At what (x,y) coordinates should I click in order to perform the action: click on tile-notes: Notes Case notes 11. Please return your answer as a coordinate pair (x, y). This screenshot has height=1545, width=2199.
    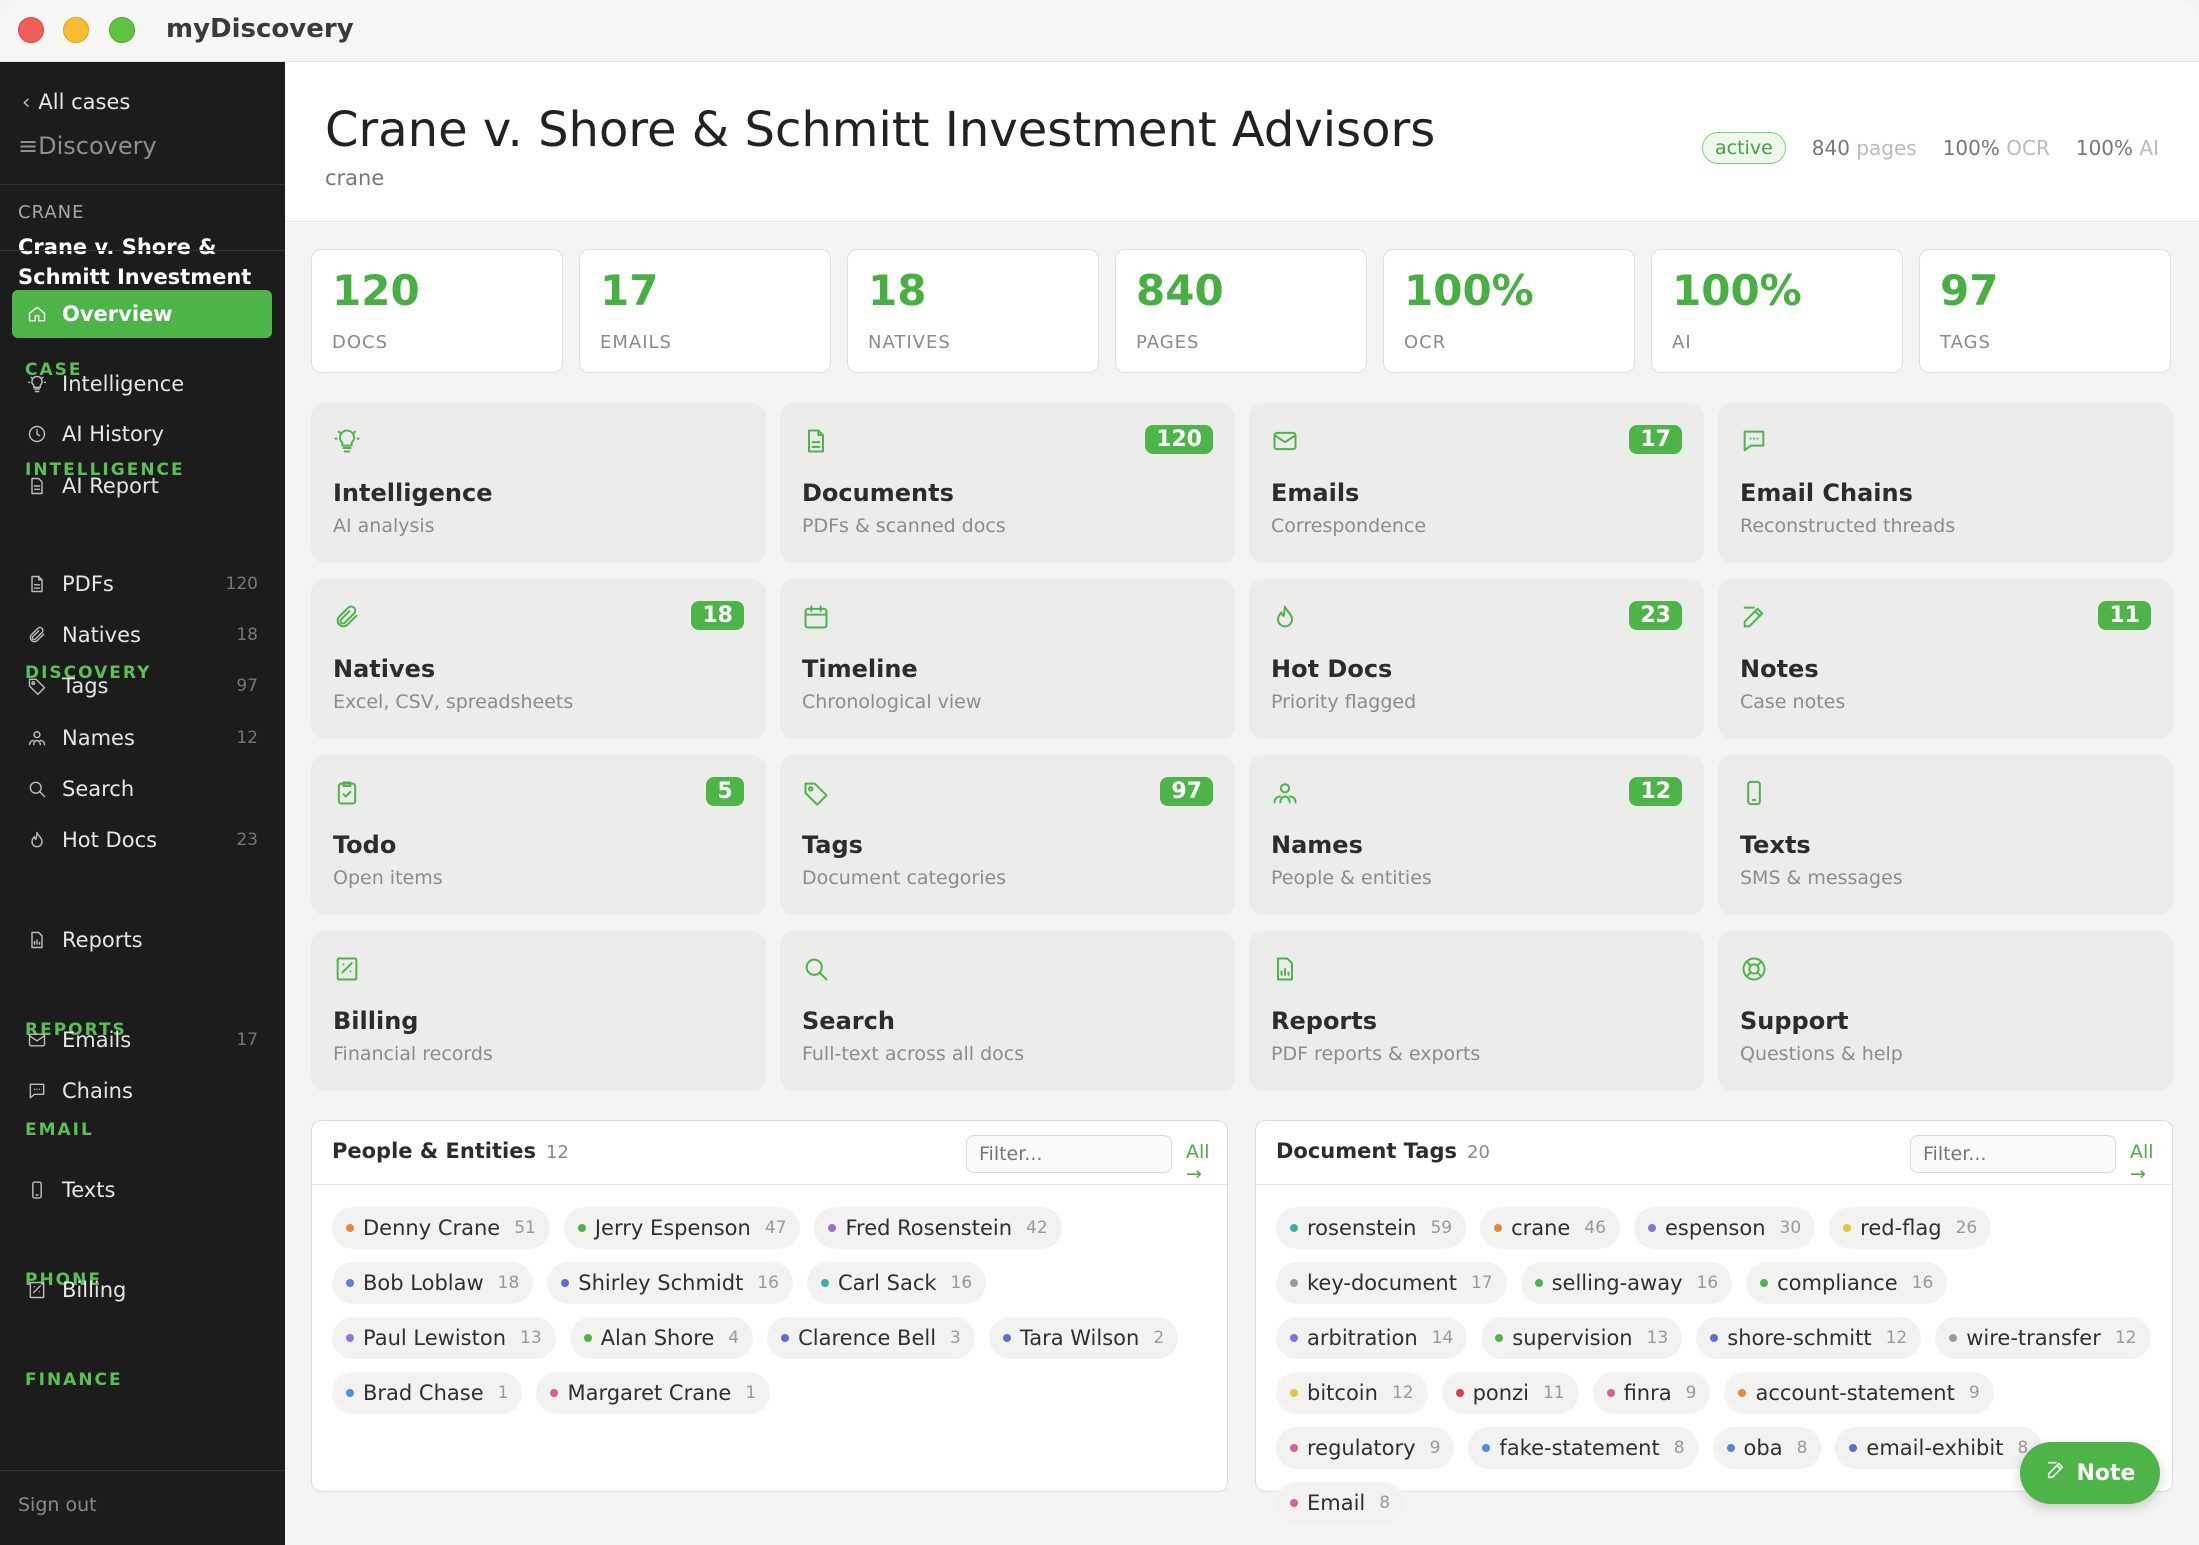
    Looking at the image, I should click on (1945, 659).